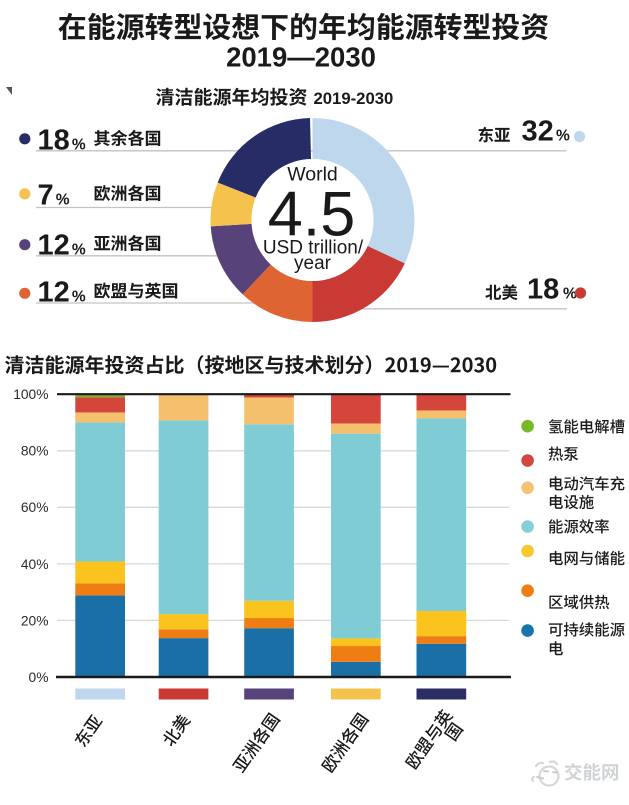 The image size is (629, 805). What do you see at coordinates (313, 248) in the screenshot?
I see `svg-text: USD trillion/` at bounding box center [313, 248].